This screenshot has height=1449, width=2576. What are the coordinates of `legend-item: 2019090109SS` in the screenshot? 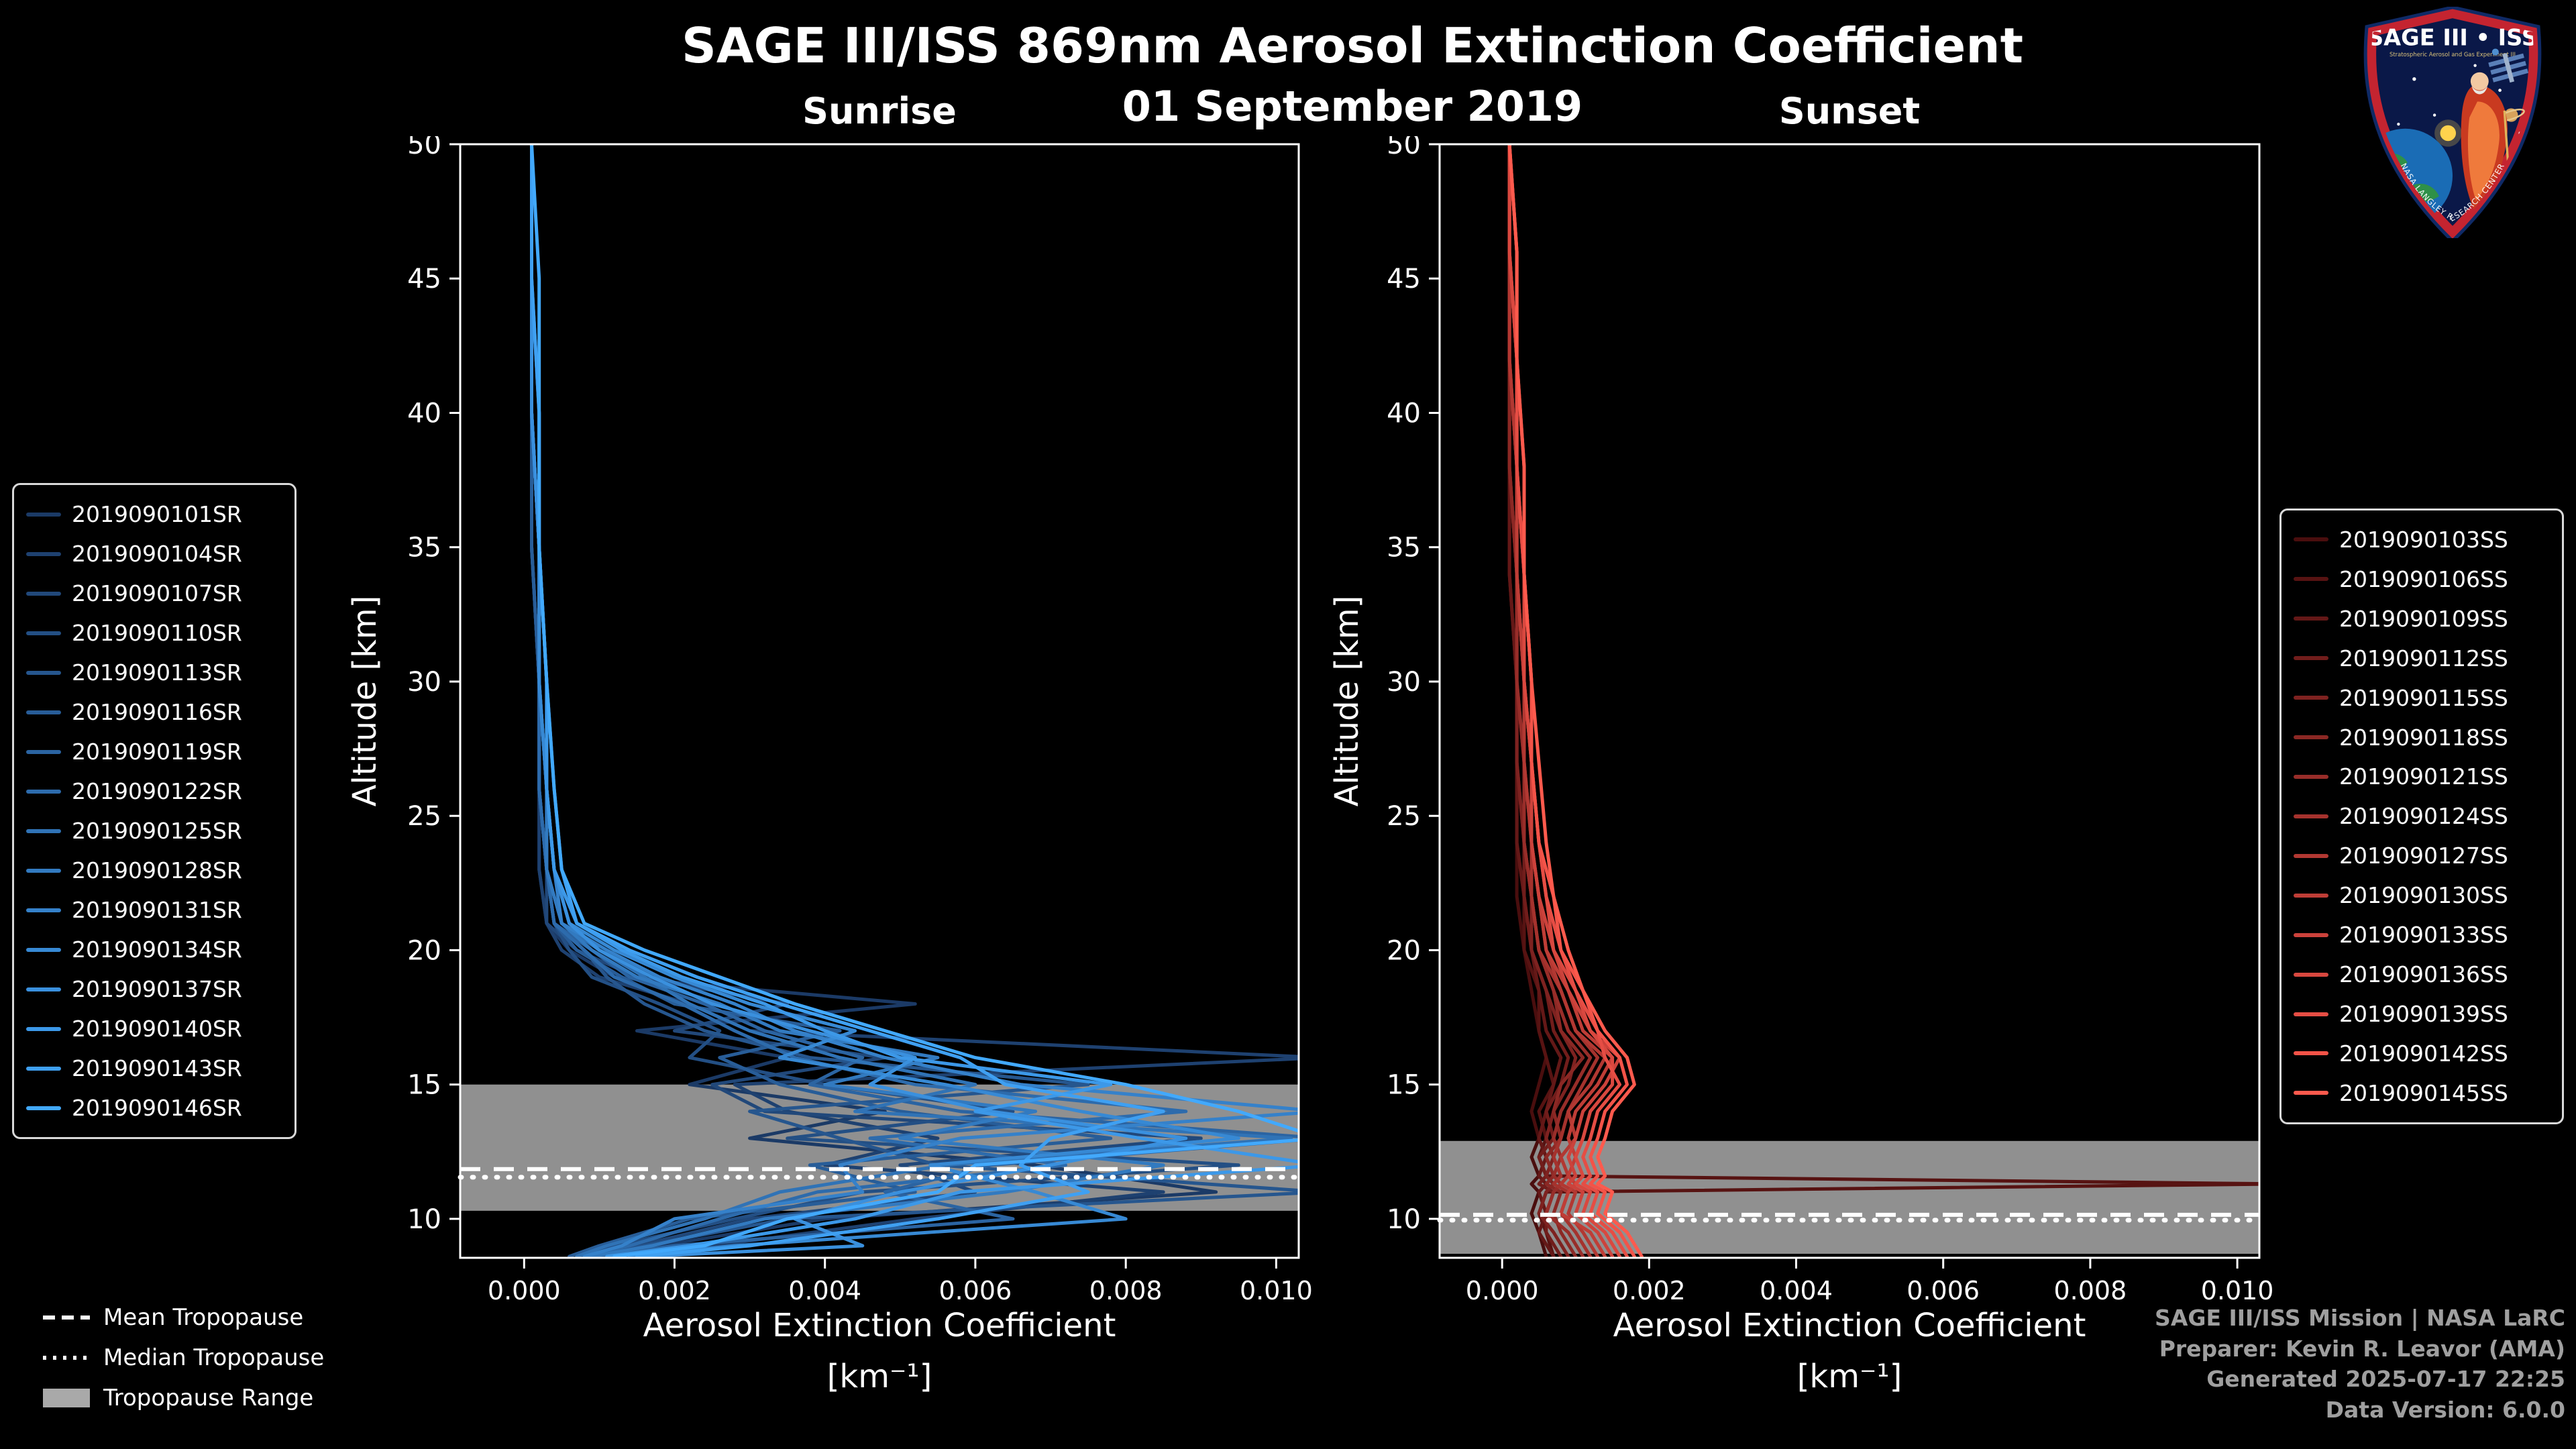 It's located at (2422, 619).